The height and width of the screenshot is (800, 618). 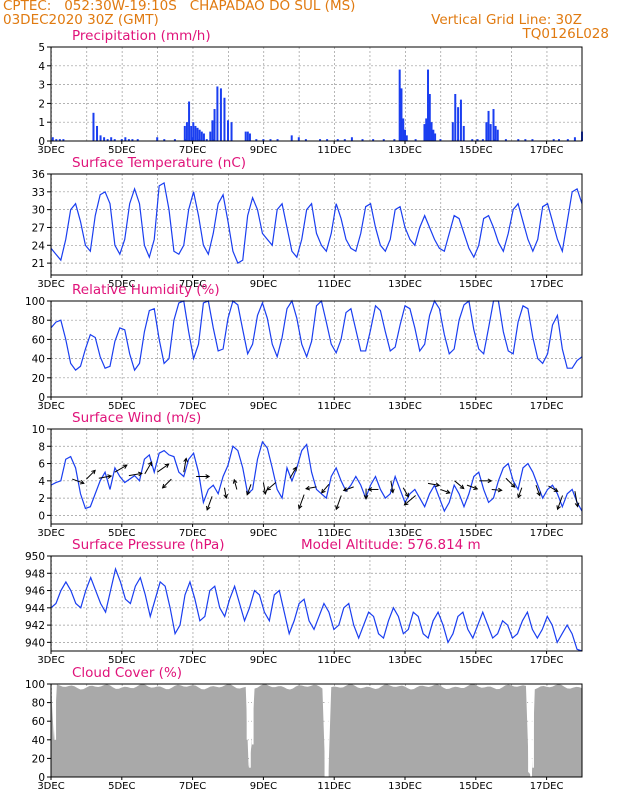 I want to click on cloud-title: Cloud Cover (%), so click(x=127, y=673).